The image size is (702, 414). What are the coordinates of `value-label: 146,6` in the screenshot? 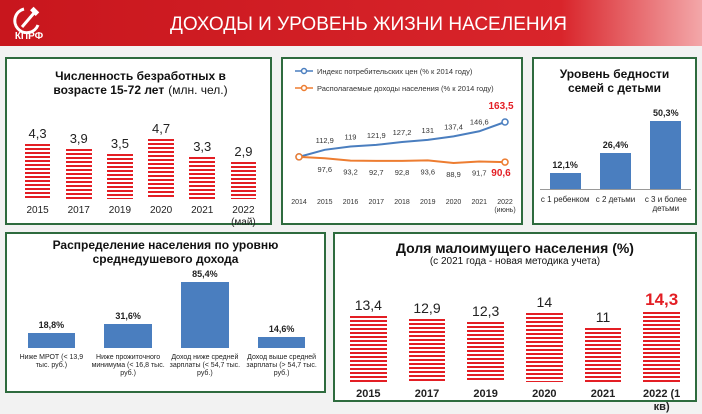 It's located at (479, 121).